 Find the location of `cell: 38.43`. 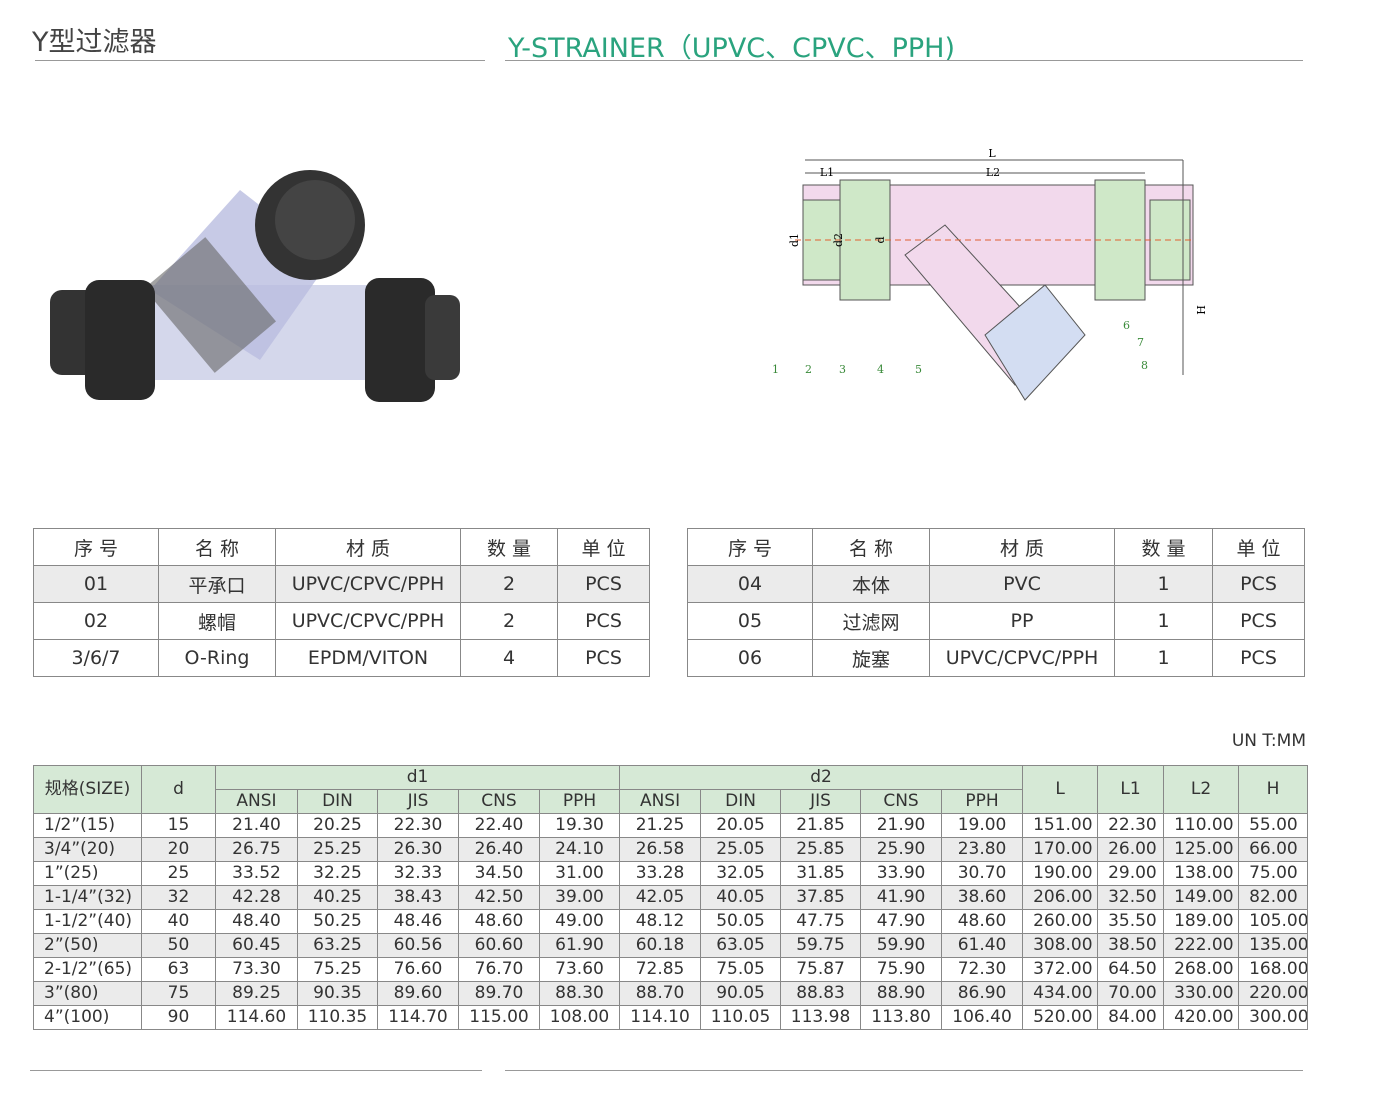

cell: 38.43 is located at coordinates (418, 897).